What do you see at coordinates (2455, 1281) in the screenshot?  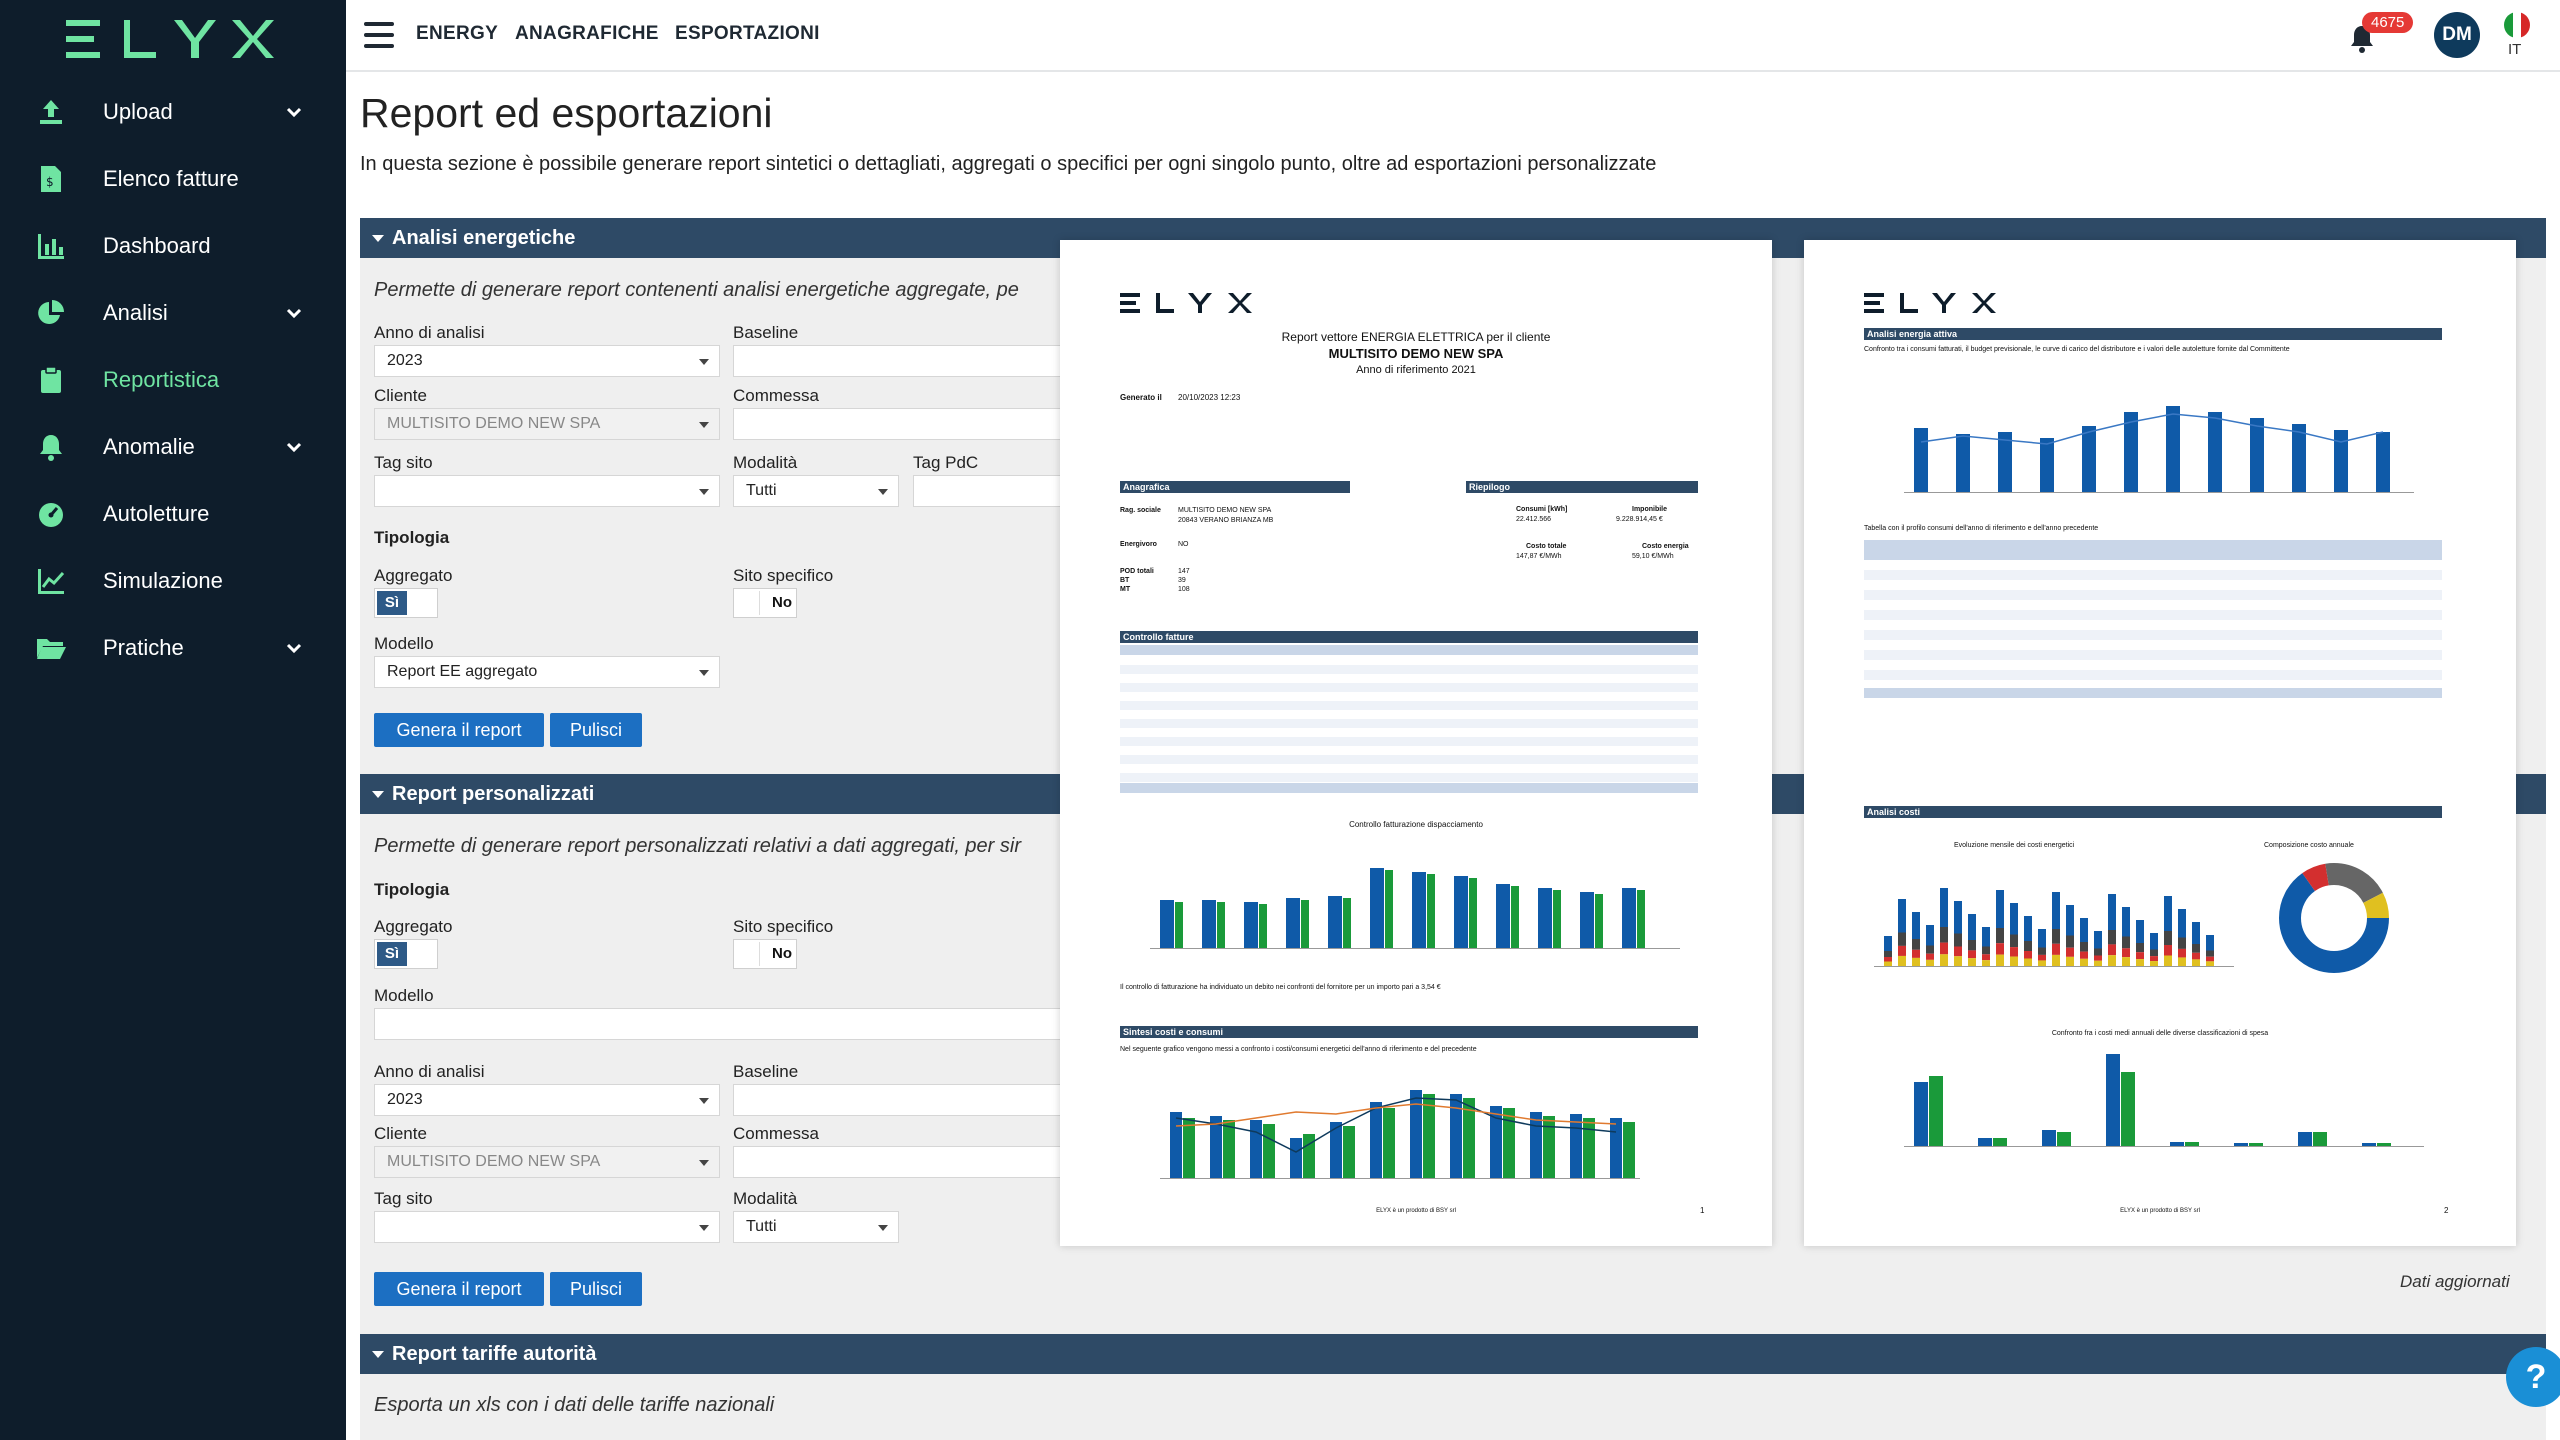 I see `last-updated-text: Dati aggiornati` at bounding box center [2455, 1281].